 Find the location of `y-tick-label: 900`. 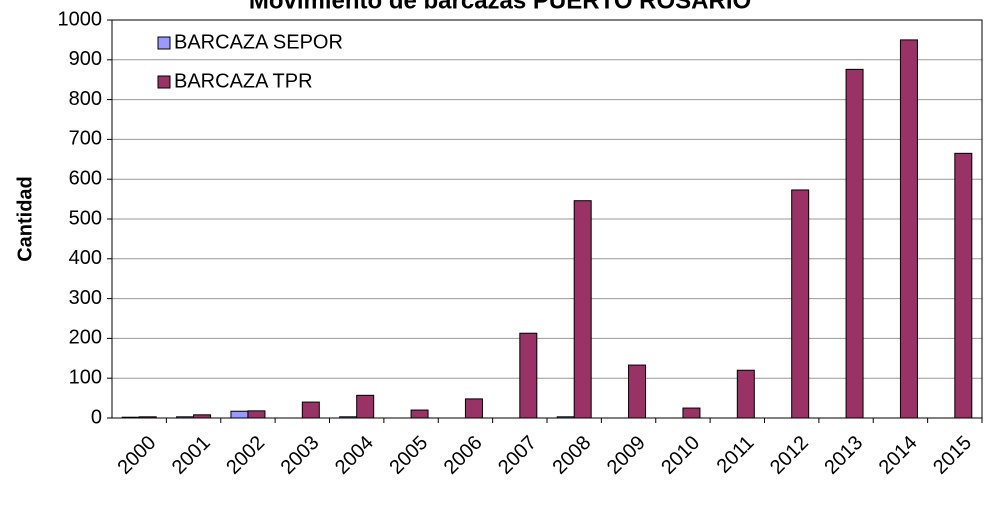

y-tick-label: 900 is located at coordinates (85, 59).